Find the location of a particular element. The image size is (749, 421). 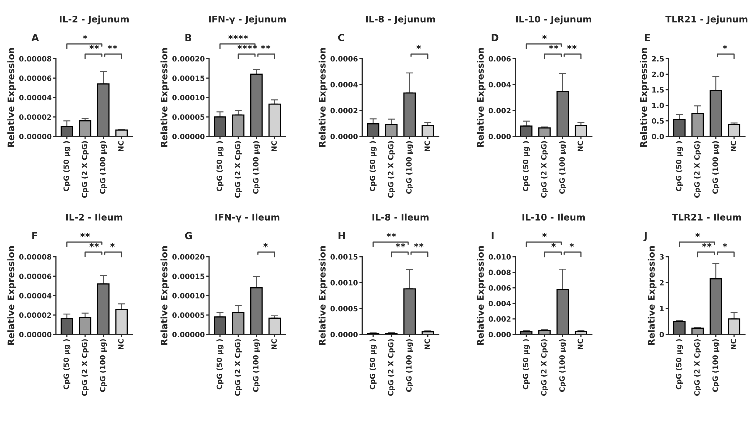

text: J is located at coordinates (645, 237).